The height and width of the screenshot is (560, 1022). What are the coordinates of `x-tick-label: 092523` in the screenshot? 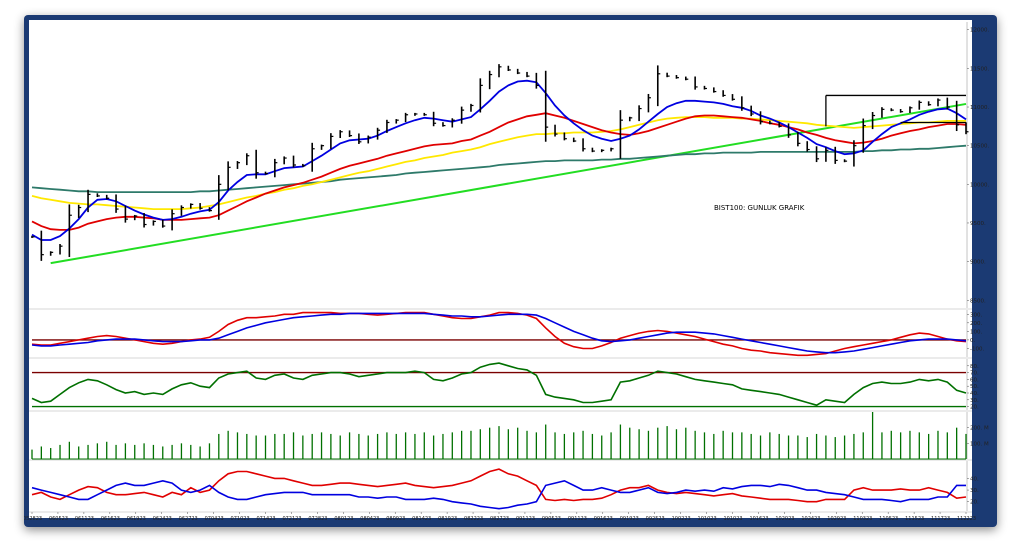 It's located at (655, 519).